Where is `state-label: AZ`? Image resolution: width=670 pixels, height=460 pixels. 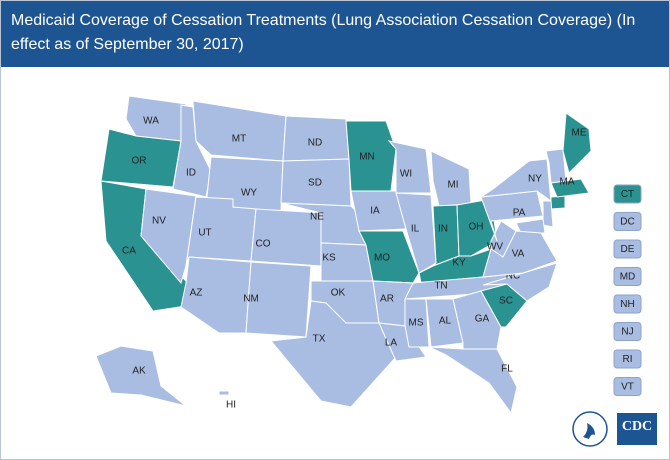 state-label: AZ is located at coordinates (196, 293).